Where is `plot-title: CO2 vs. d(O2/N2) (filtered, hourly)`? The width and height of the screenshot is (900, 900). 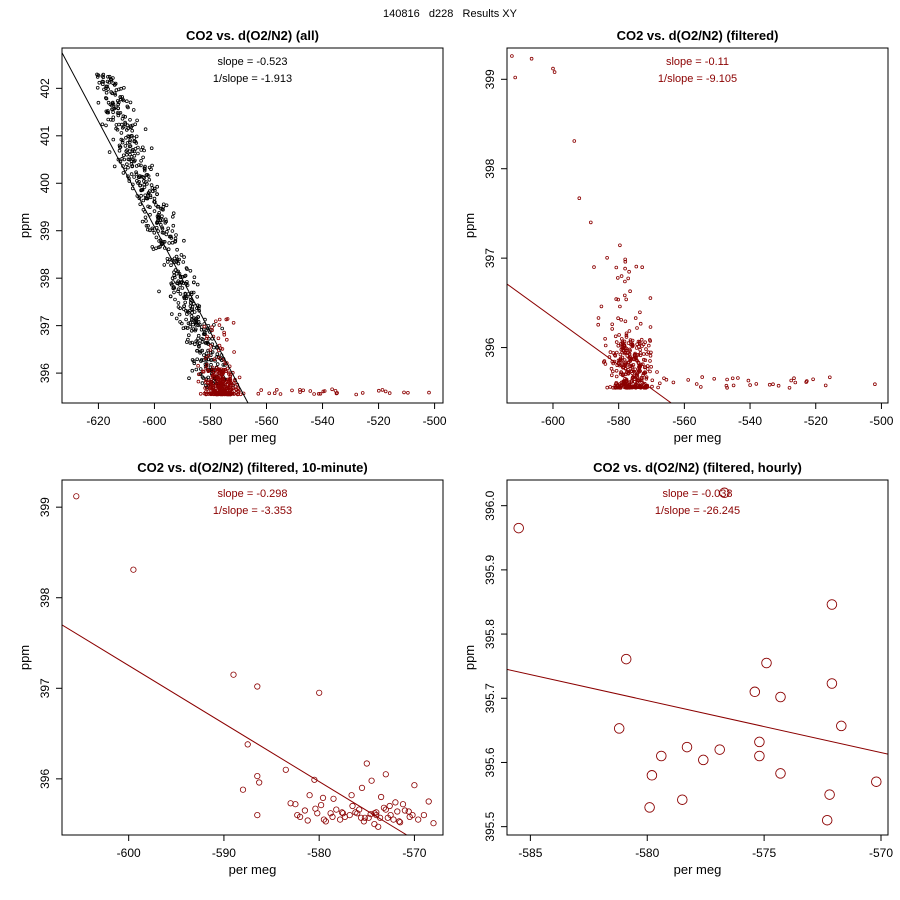
plot-title: CO2 vs. d(O2/N2) (filtered, hourly) is located at coordinates (697, 467).